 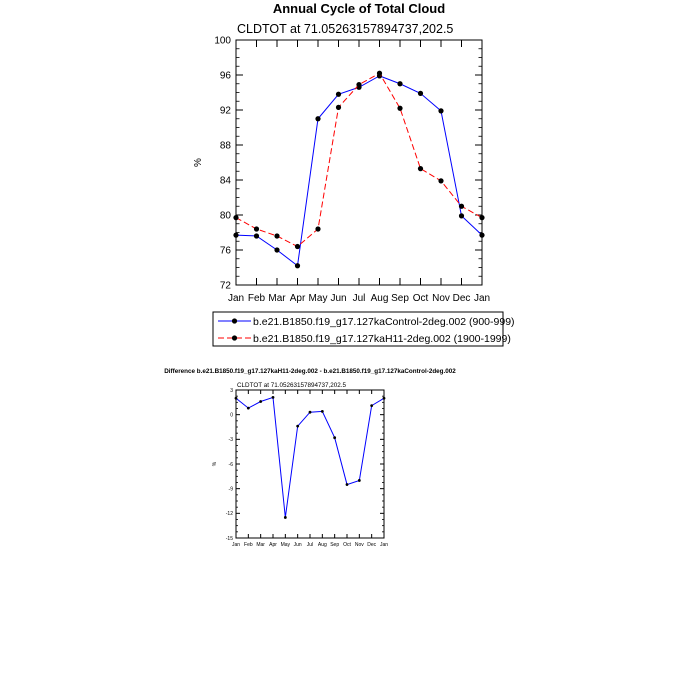 What do you see at coordinates (222, 41) in the screenshot?
I see `y-tick-label: 100` at bounding box center [222, 41].